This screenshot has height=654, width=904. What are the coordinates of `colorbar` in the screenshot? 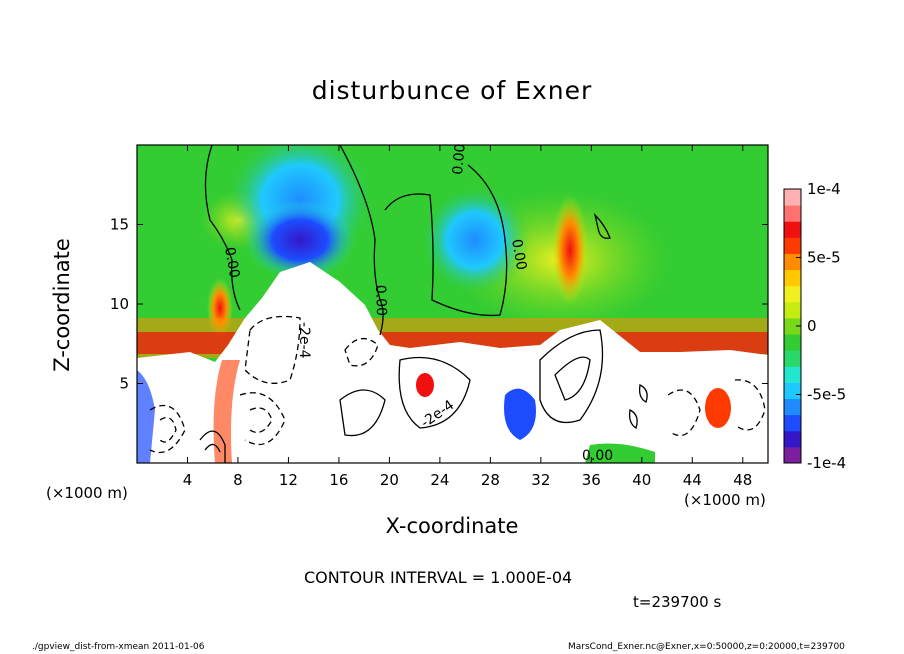 It's located at (792, 326).